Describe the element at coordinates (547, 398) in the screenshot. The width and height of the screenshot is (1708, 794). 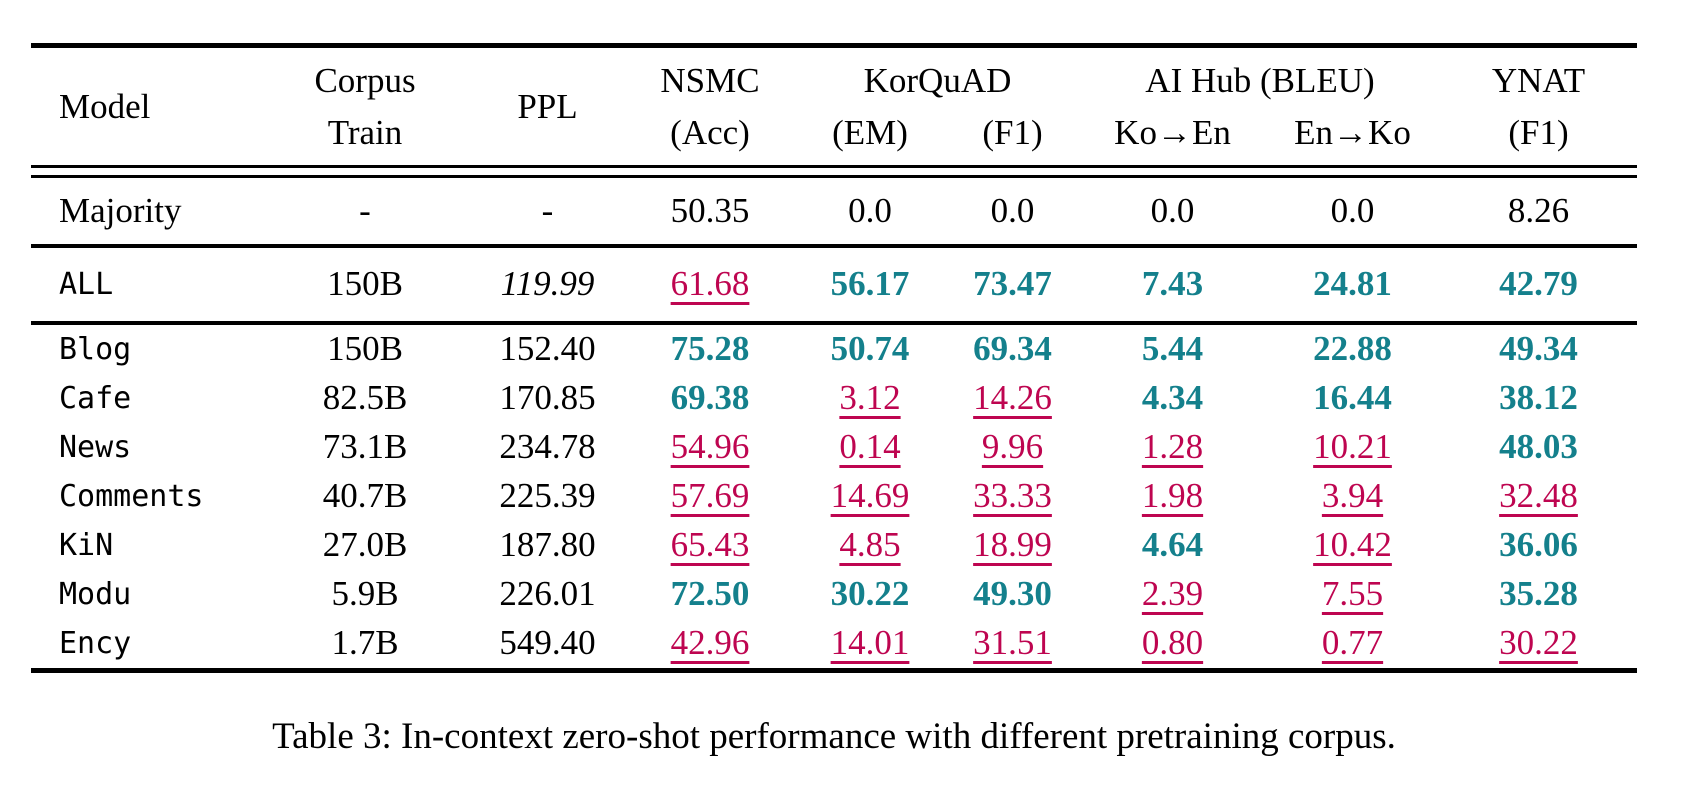
I see `ppl-cell: 170.85` at that location.